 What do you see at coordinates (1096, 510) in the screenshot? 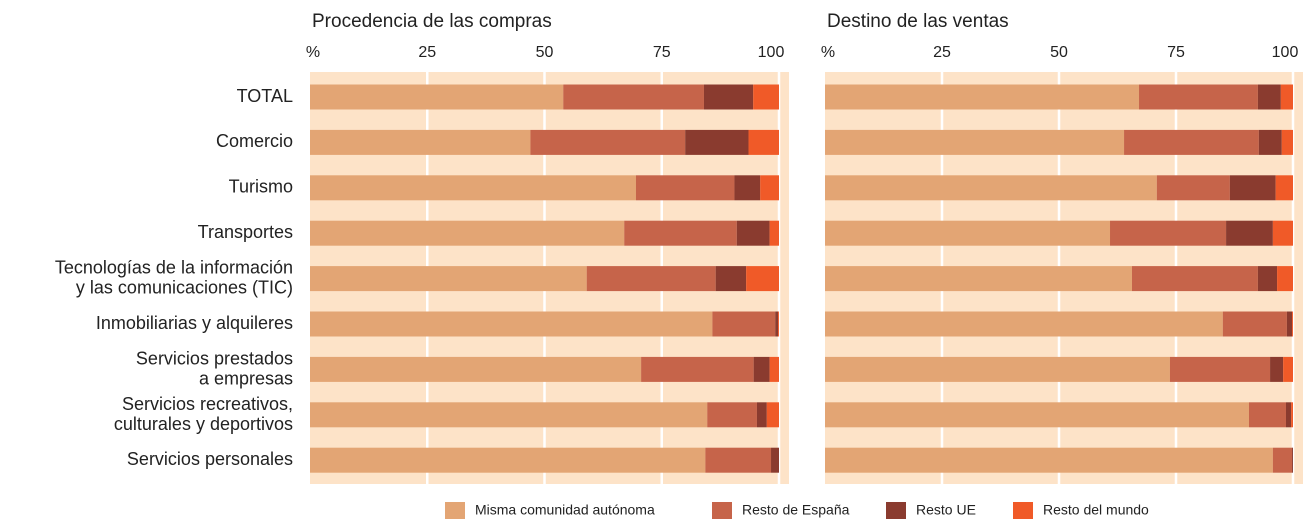
I see `legend-label: Resto del mundo` at bounding box center [1096, 510].